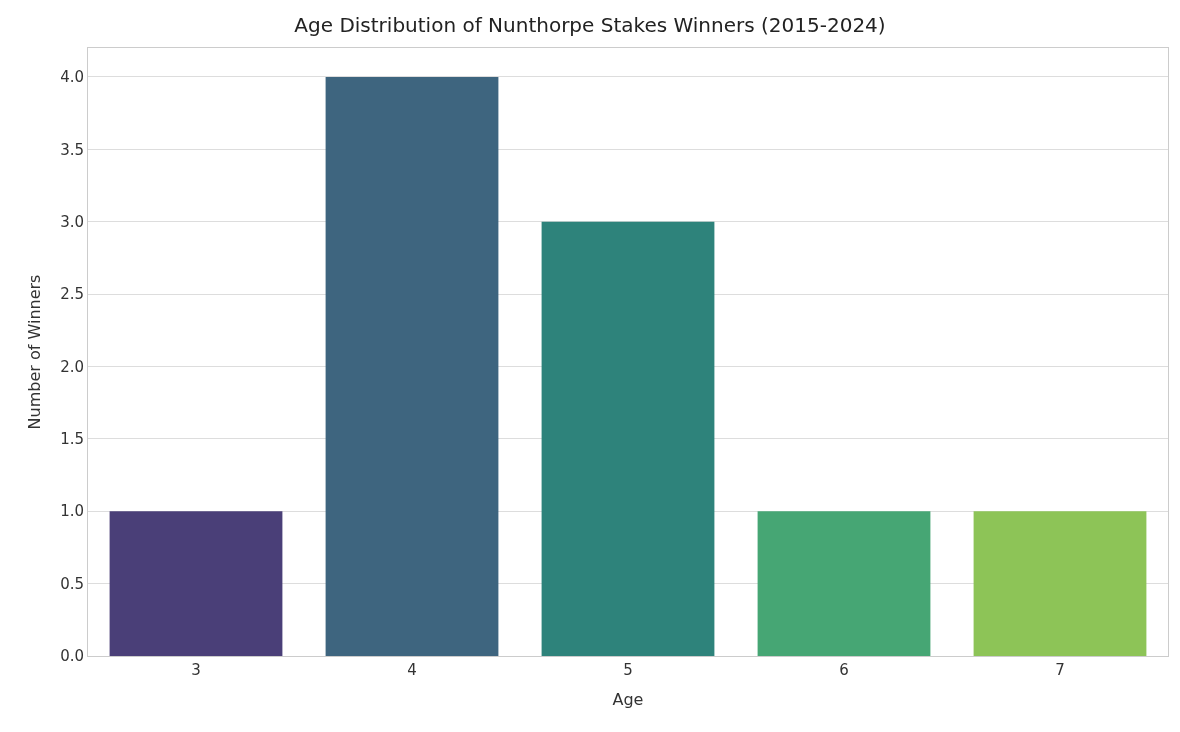 The width and height of the screenshot is (1180, 732). What do you see at coordinates (72, 149) in the screenshot?
I see `y-tick-label: 3.5` at bounding box center [72, 149].